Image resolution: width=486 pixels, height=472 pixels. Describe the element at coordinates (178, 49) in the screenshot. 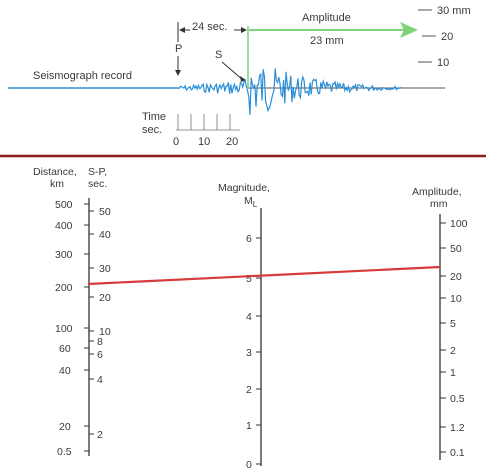

I see `p-wave-label: P` at that location.